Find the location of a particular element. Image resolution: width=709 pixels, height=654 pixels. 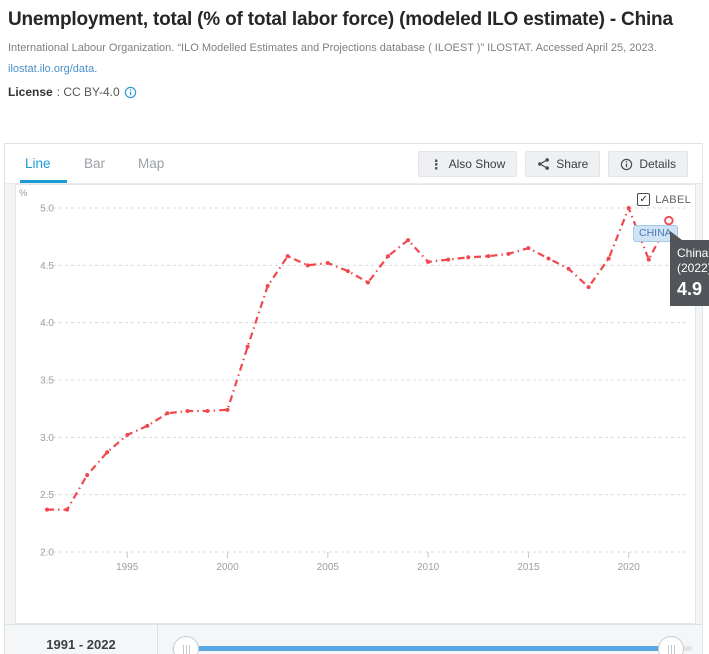

label-checkbox: ✓ LABEL is located at coordinates (664, 199).